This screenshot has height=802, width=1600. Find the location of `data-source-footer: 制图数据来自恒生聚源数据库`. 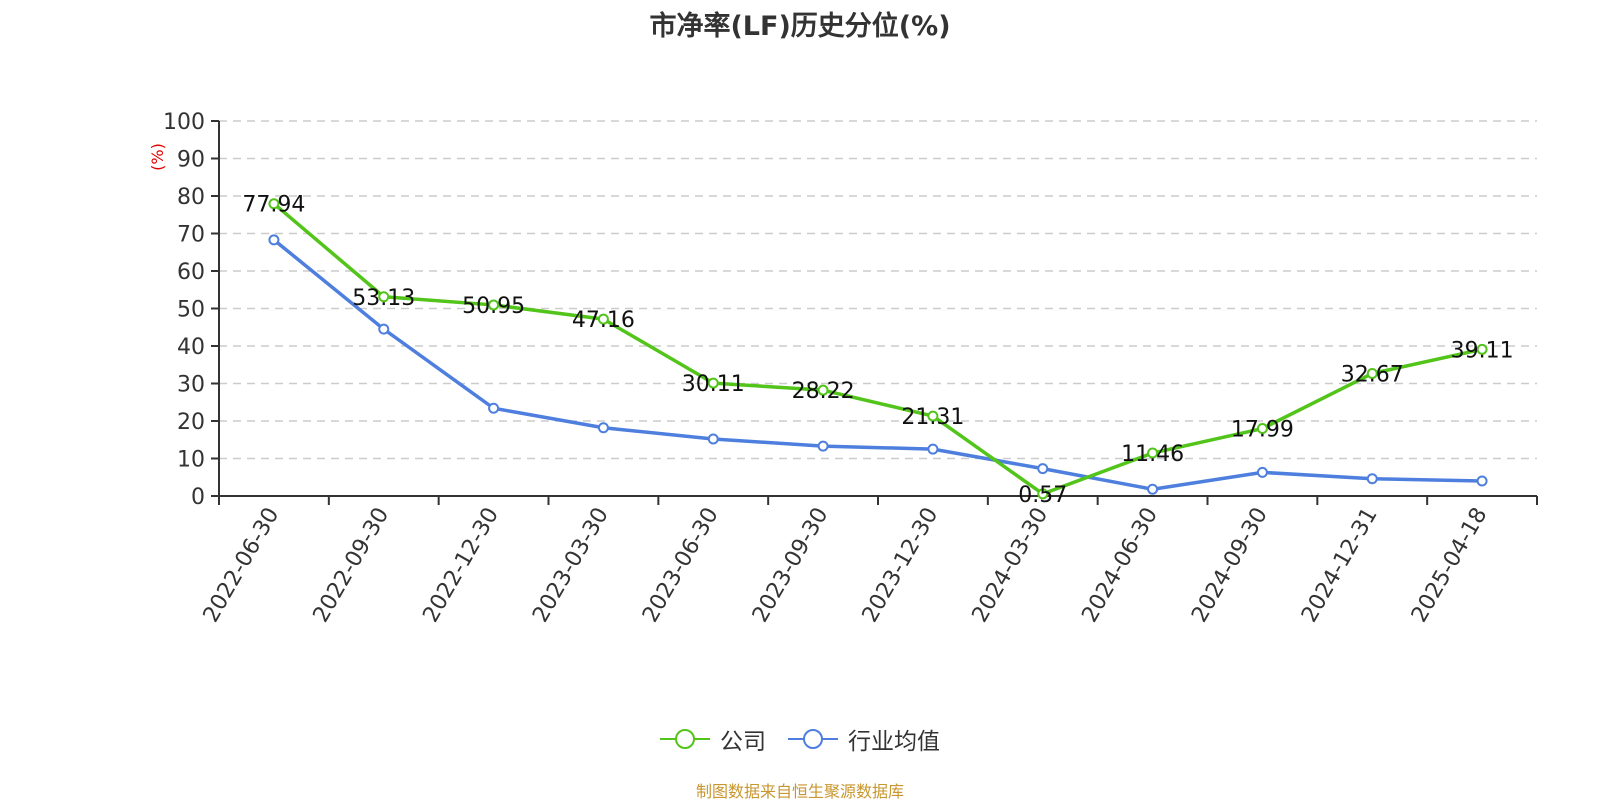

data-source-footer: 制图数据来自恒生聚源数据库 is located at coordinates (799, 791).